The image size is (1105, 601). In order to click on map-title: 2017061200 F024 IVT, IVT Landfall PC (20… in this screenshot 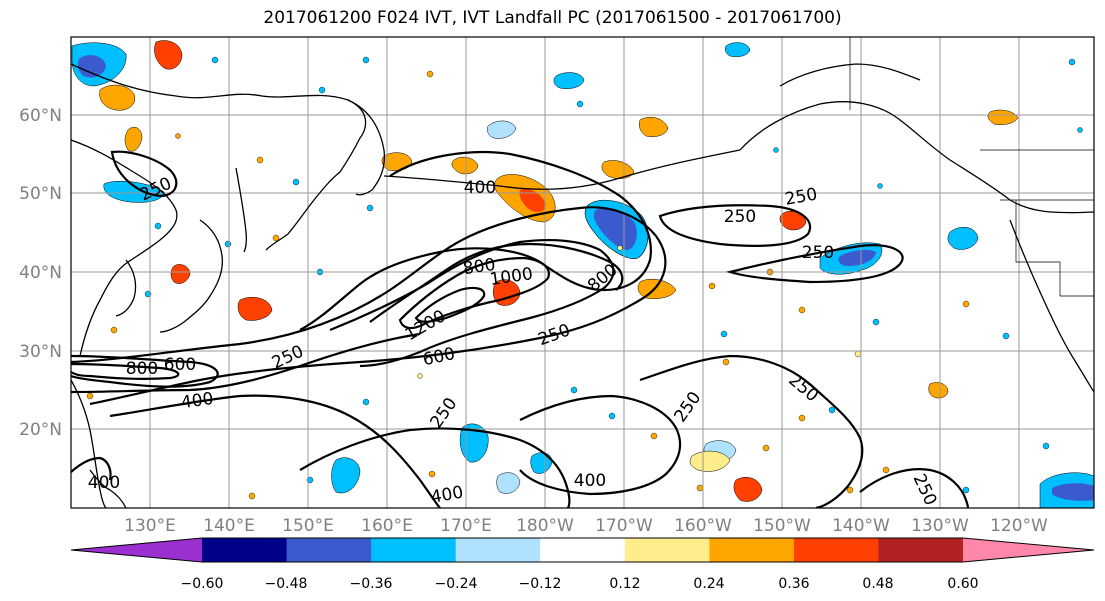, I will do `click(552, 18)`.